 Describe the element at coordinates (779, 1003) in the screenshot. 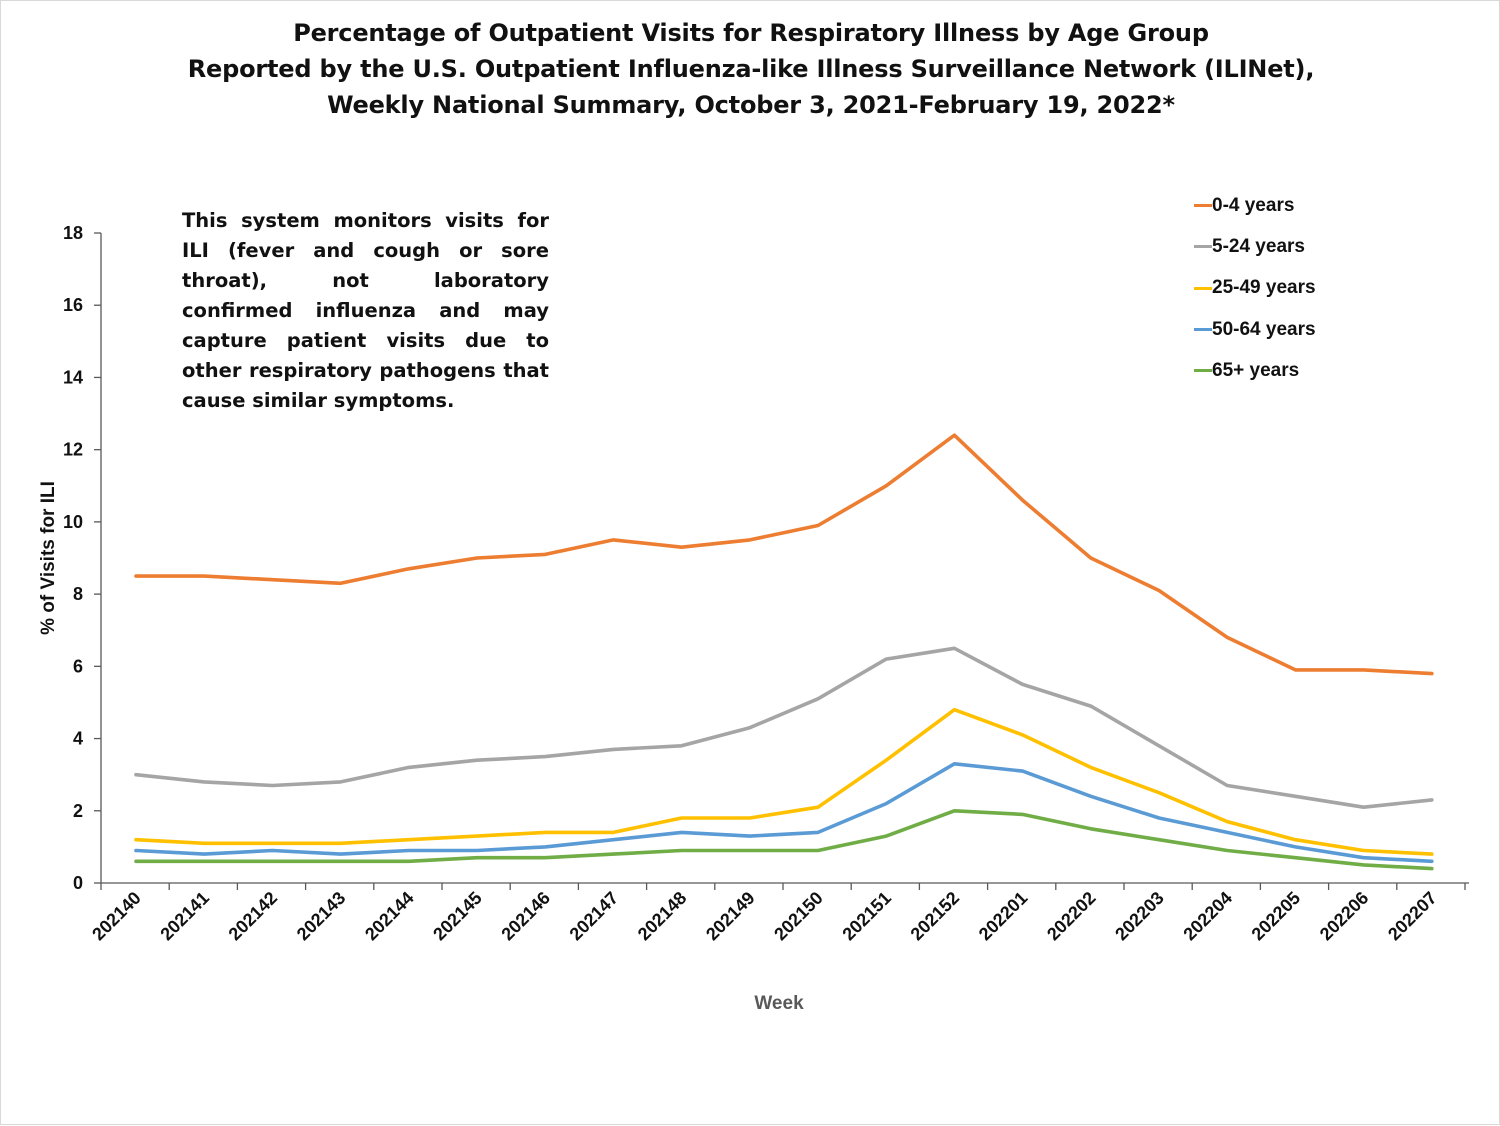

I see `x-axis-title: Week` at that location.